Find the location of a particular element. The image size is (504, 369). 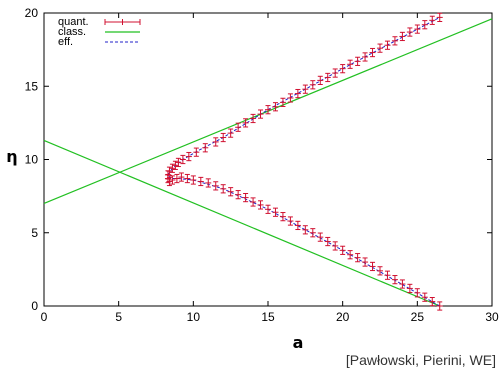

y-tick-label: 0 is located at coordinates (34, 306).